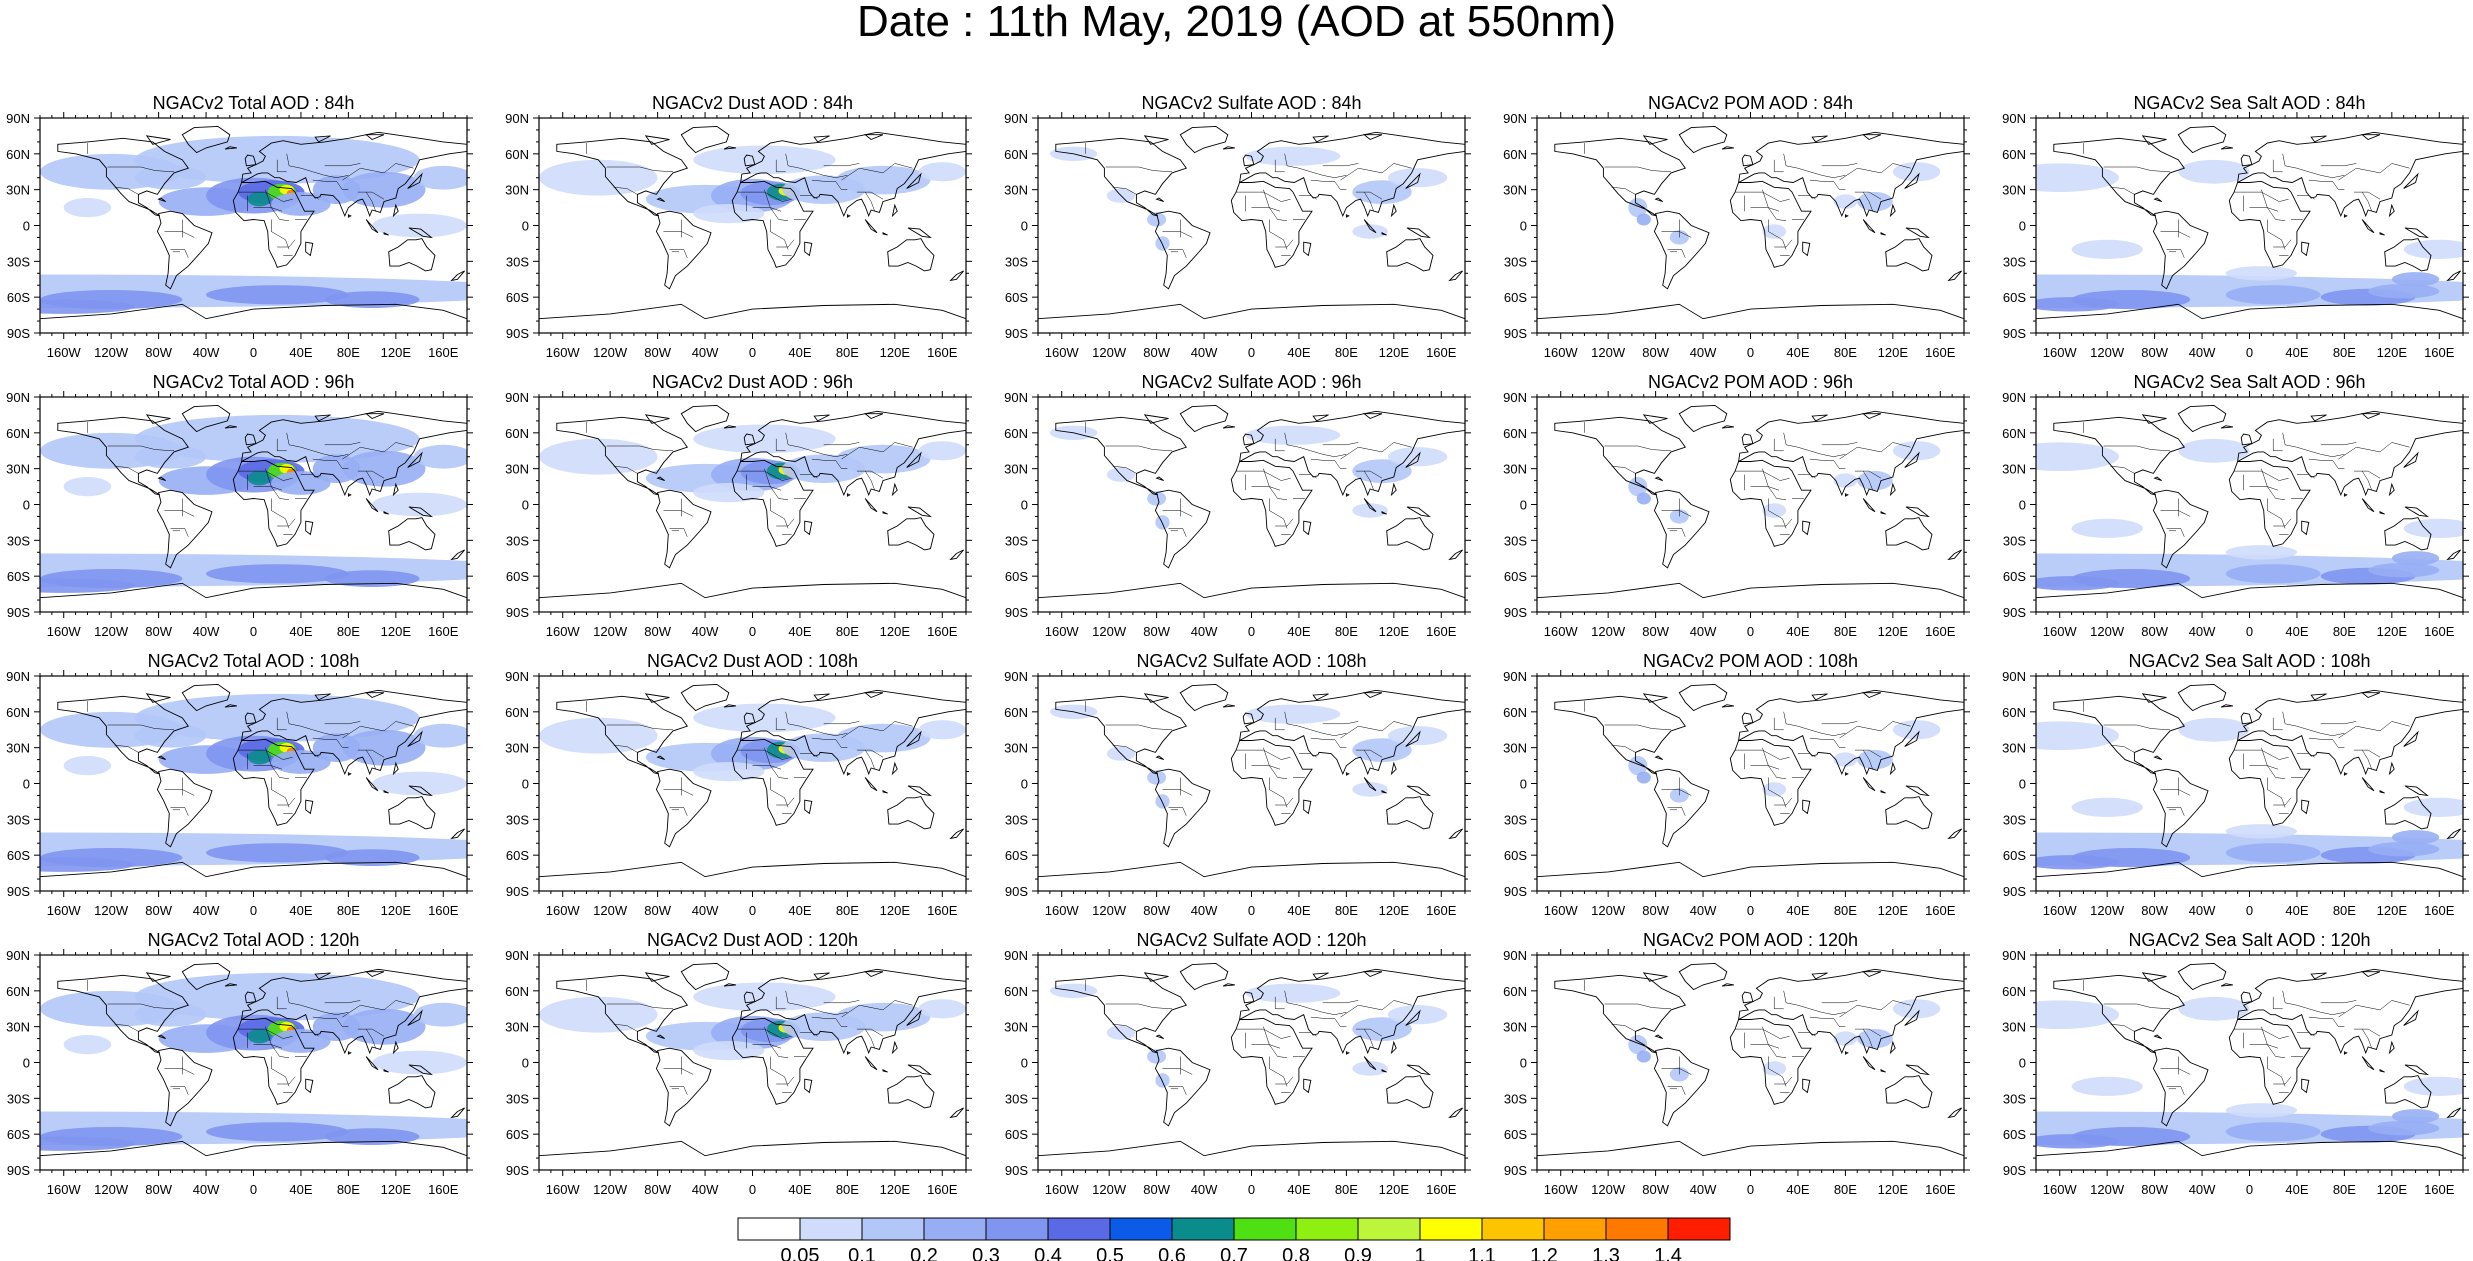  I want to click on lon-tick-label: 160W, so click(563, 910).